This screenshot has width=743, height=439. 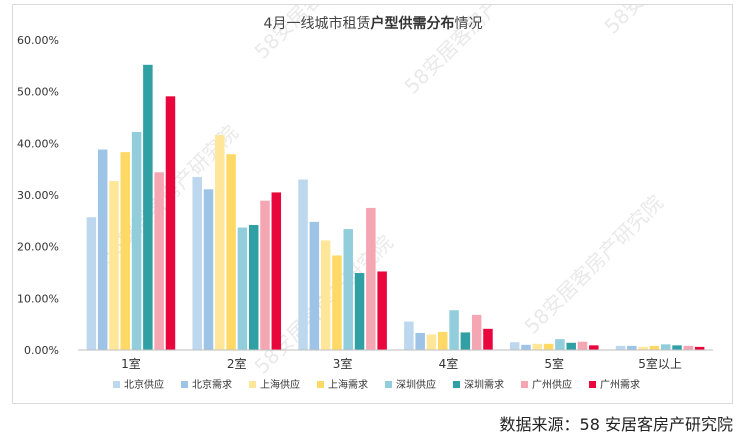 What do you see at coordinates (401, 363) in the screenshot?
I see `x-axis: 1室 2室 3室 4室 5室 5室以上` at bounding box center [401, 363].